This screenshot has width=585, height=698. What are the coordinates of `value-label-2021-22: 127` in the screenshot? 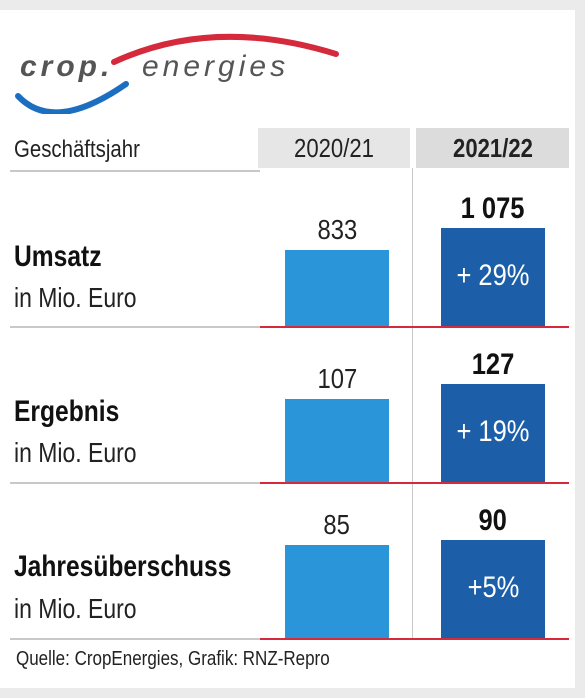 It's located at (493, 364).